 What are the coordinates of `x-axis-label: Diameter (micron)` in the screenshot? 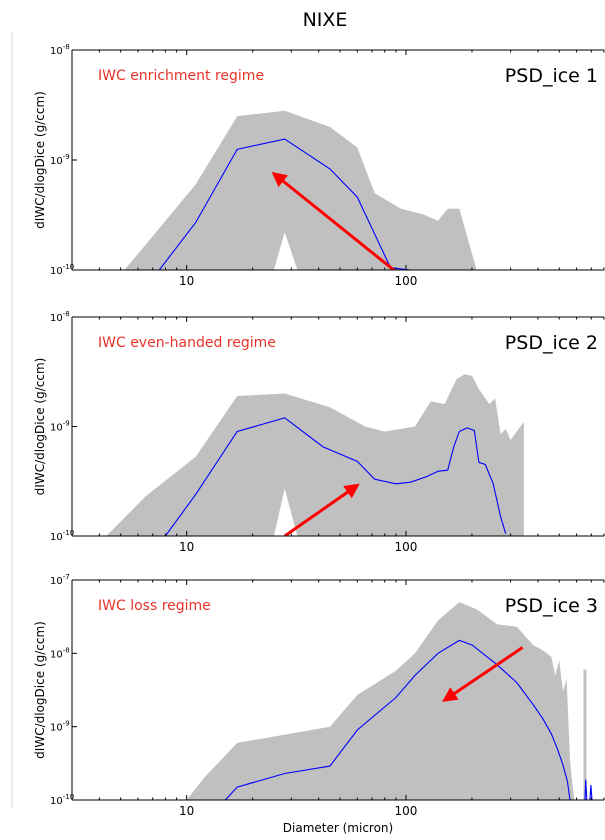 It's located at (338, 828).